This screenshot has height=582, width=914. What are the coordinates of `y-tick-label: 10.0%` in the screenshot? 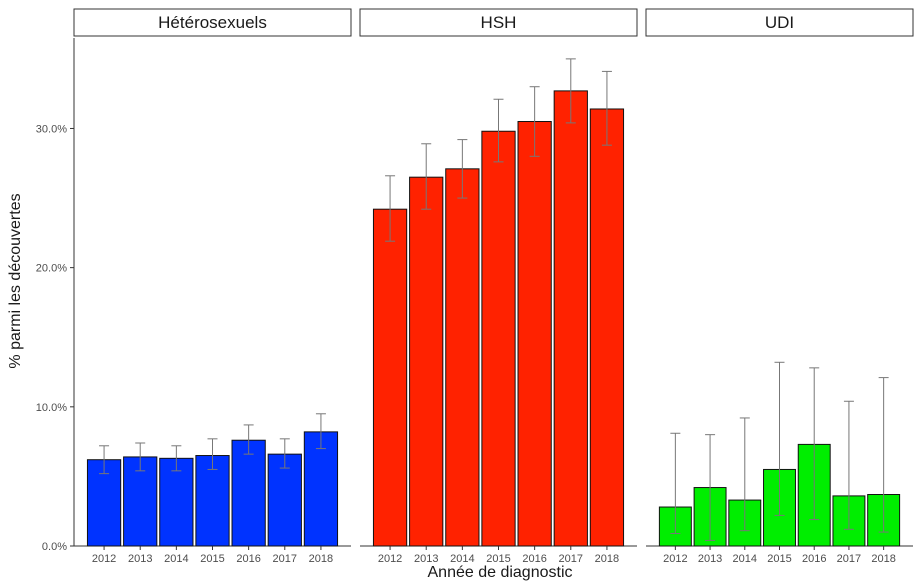 It's located at (51, 408).